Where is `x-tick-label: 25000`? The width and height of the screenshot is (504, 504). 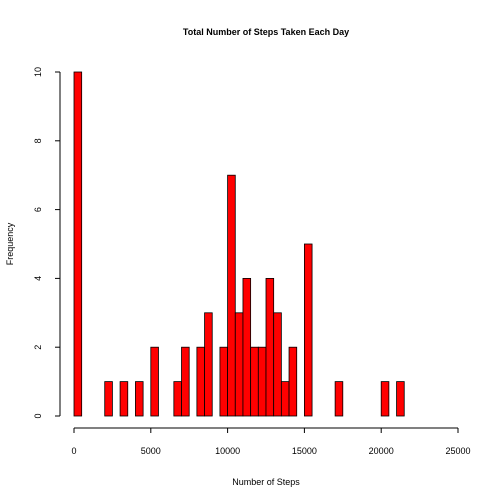 x-tick-label: 25000 is located at coordinates (457, 451).